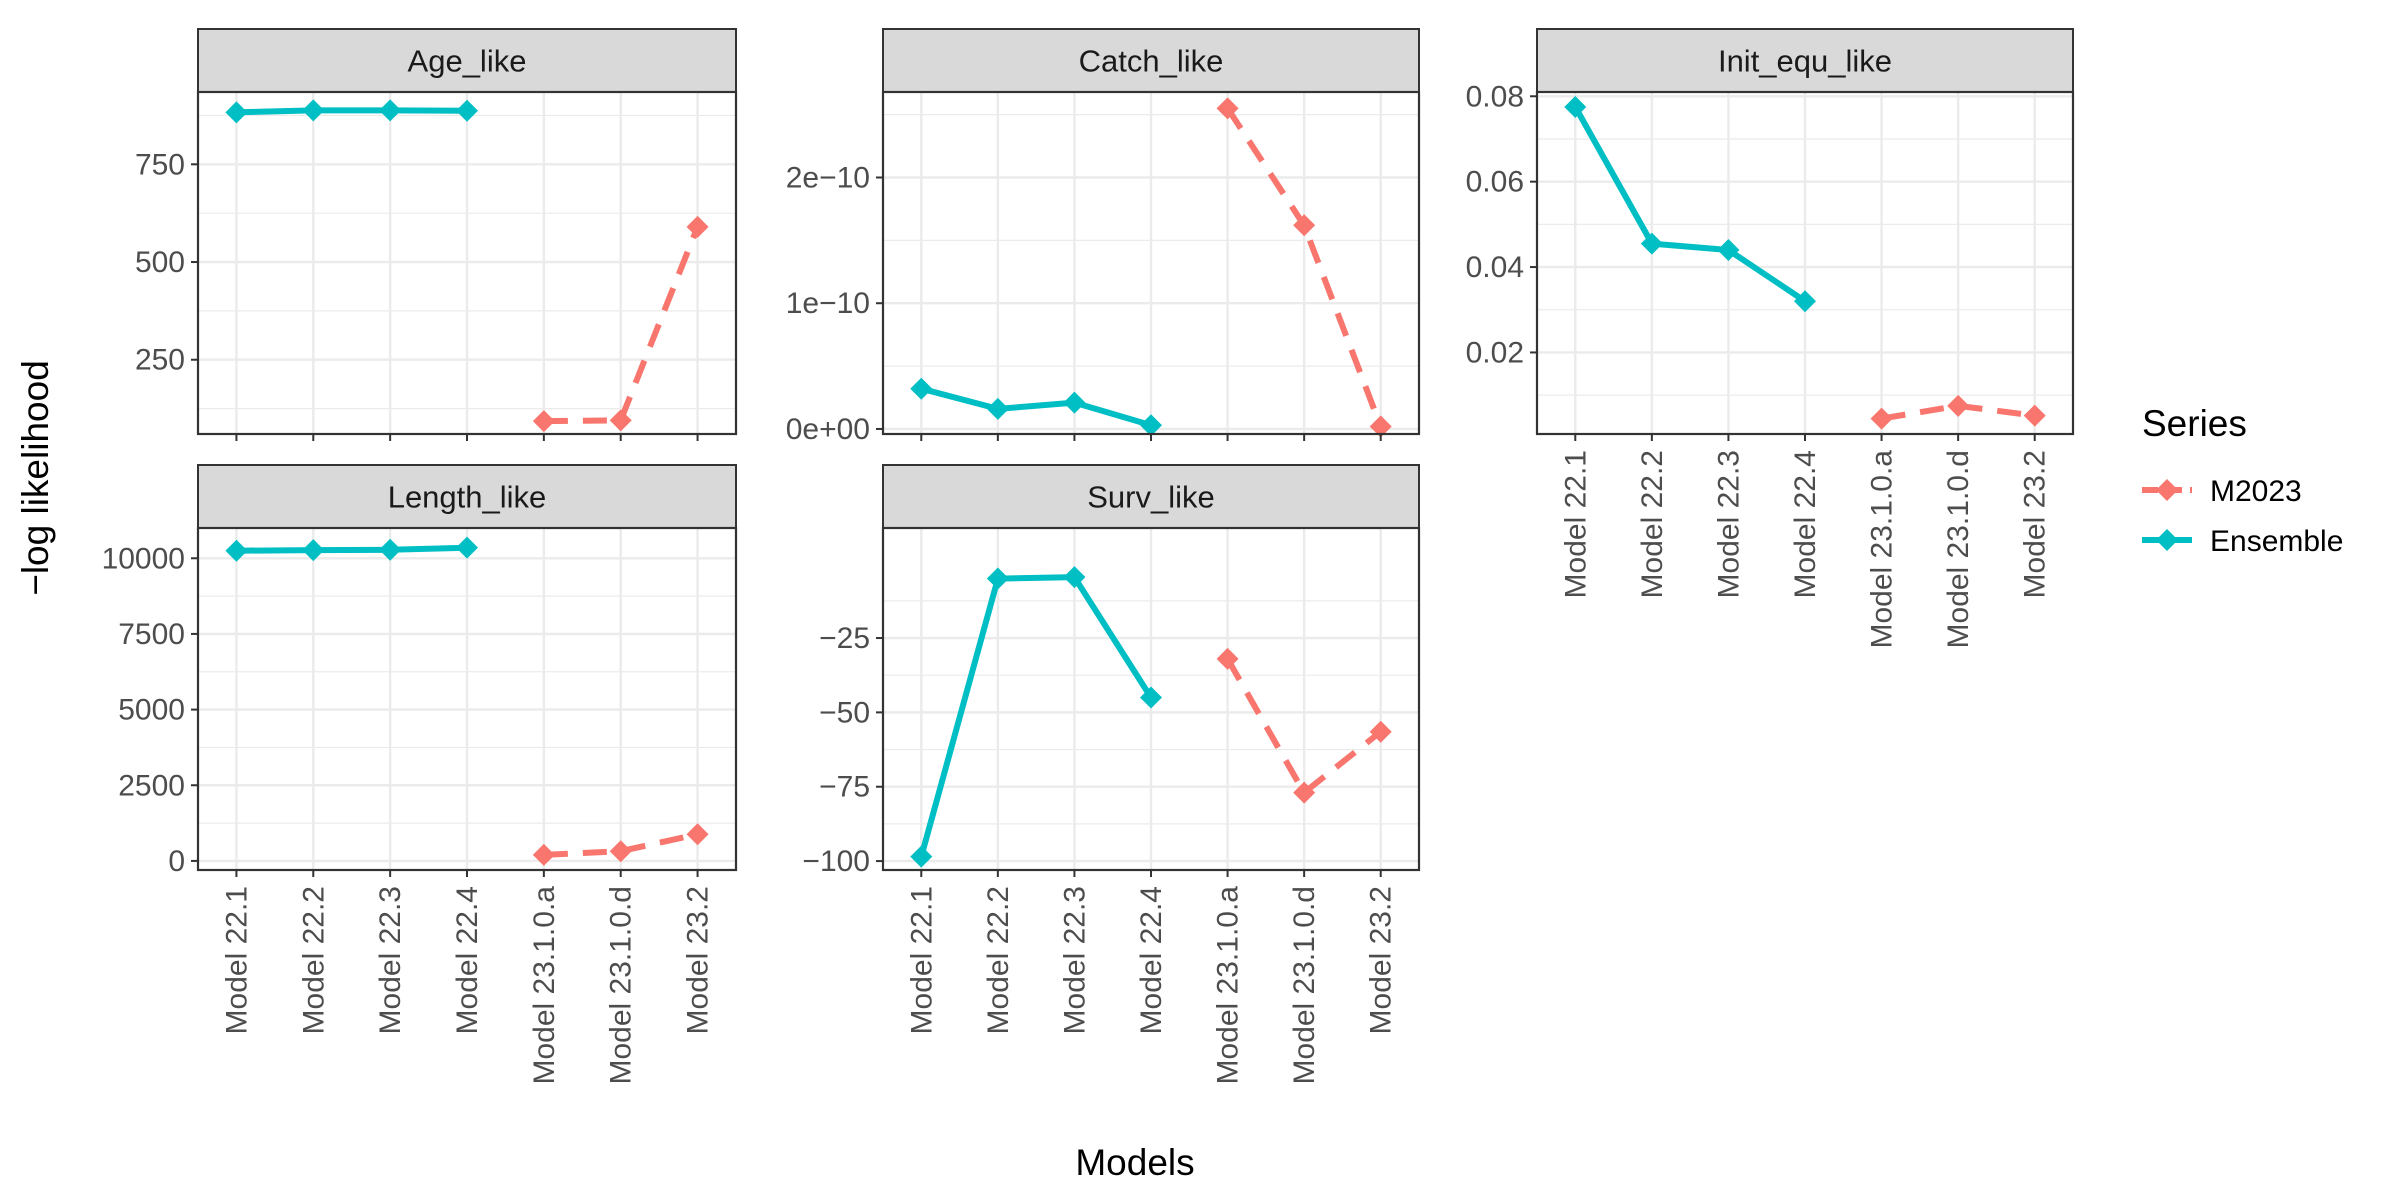 The height and width of the screenshot is (1200, 2400). I want to click on y-tick-label: −100, so click(836, 861).